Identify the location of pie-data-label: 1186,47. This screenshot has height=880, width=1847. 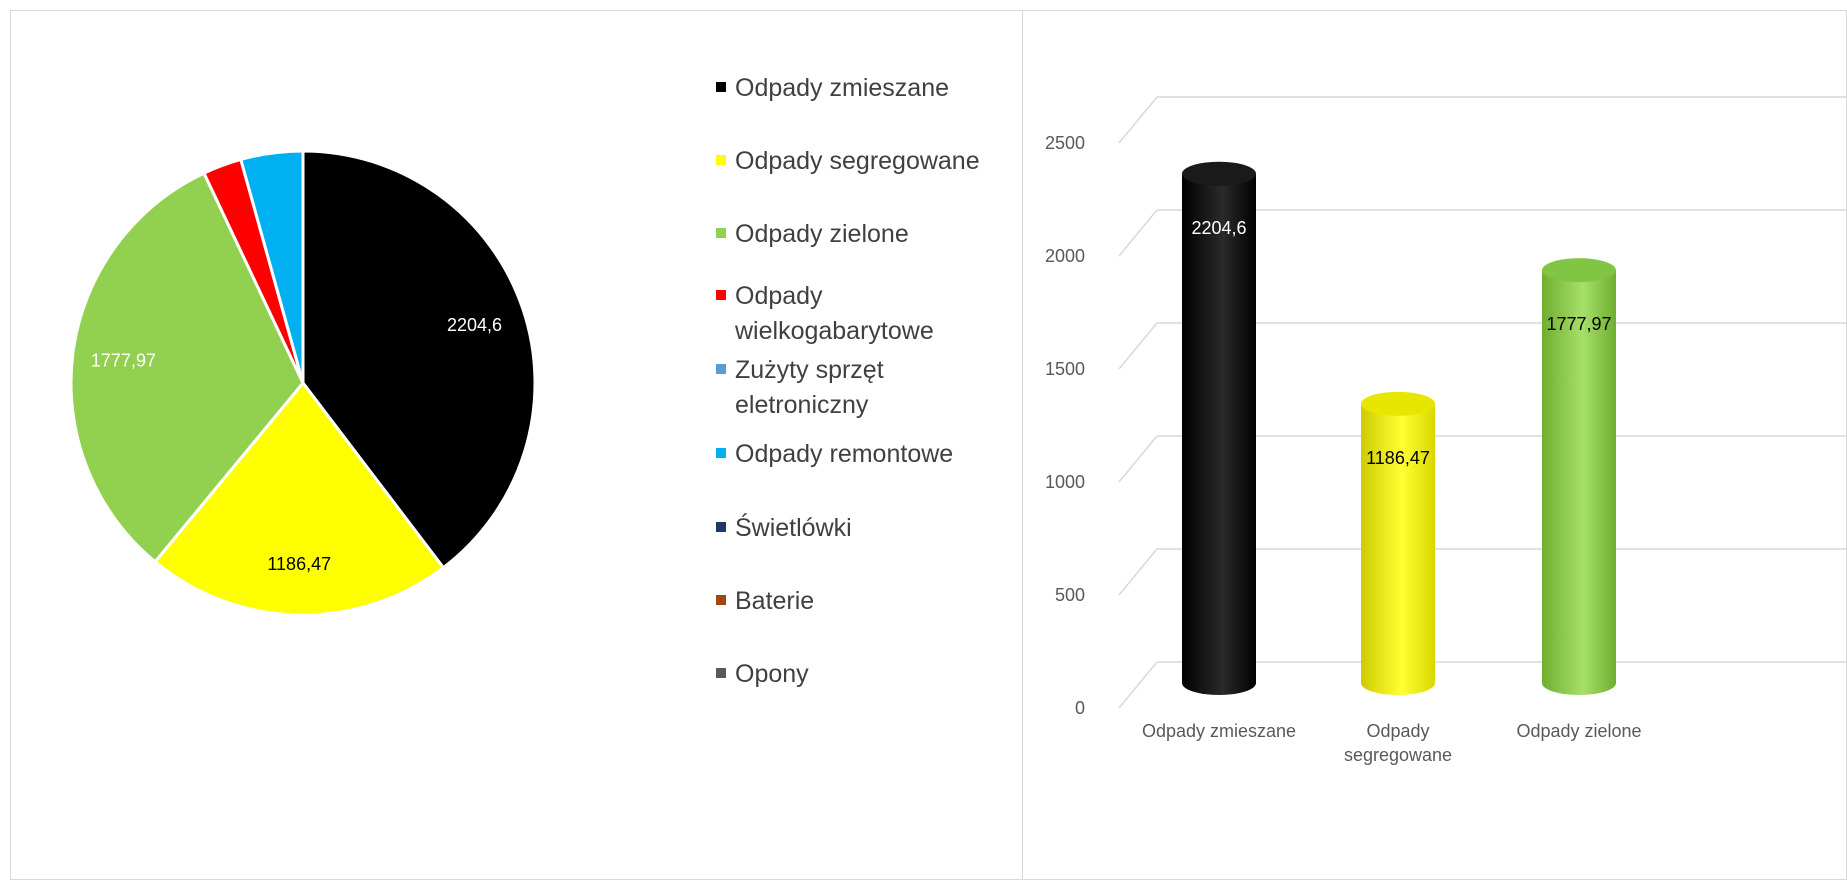
(299, 564).